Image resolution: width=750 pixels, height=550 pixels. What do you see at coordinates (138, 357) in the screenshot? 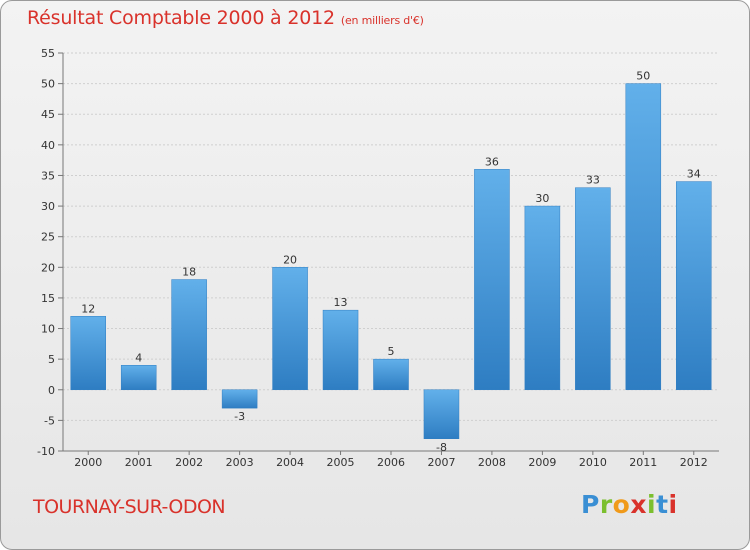
I see `data-label: 4` at bounding box center [138, 357].